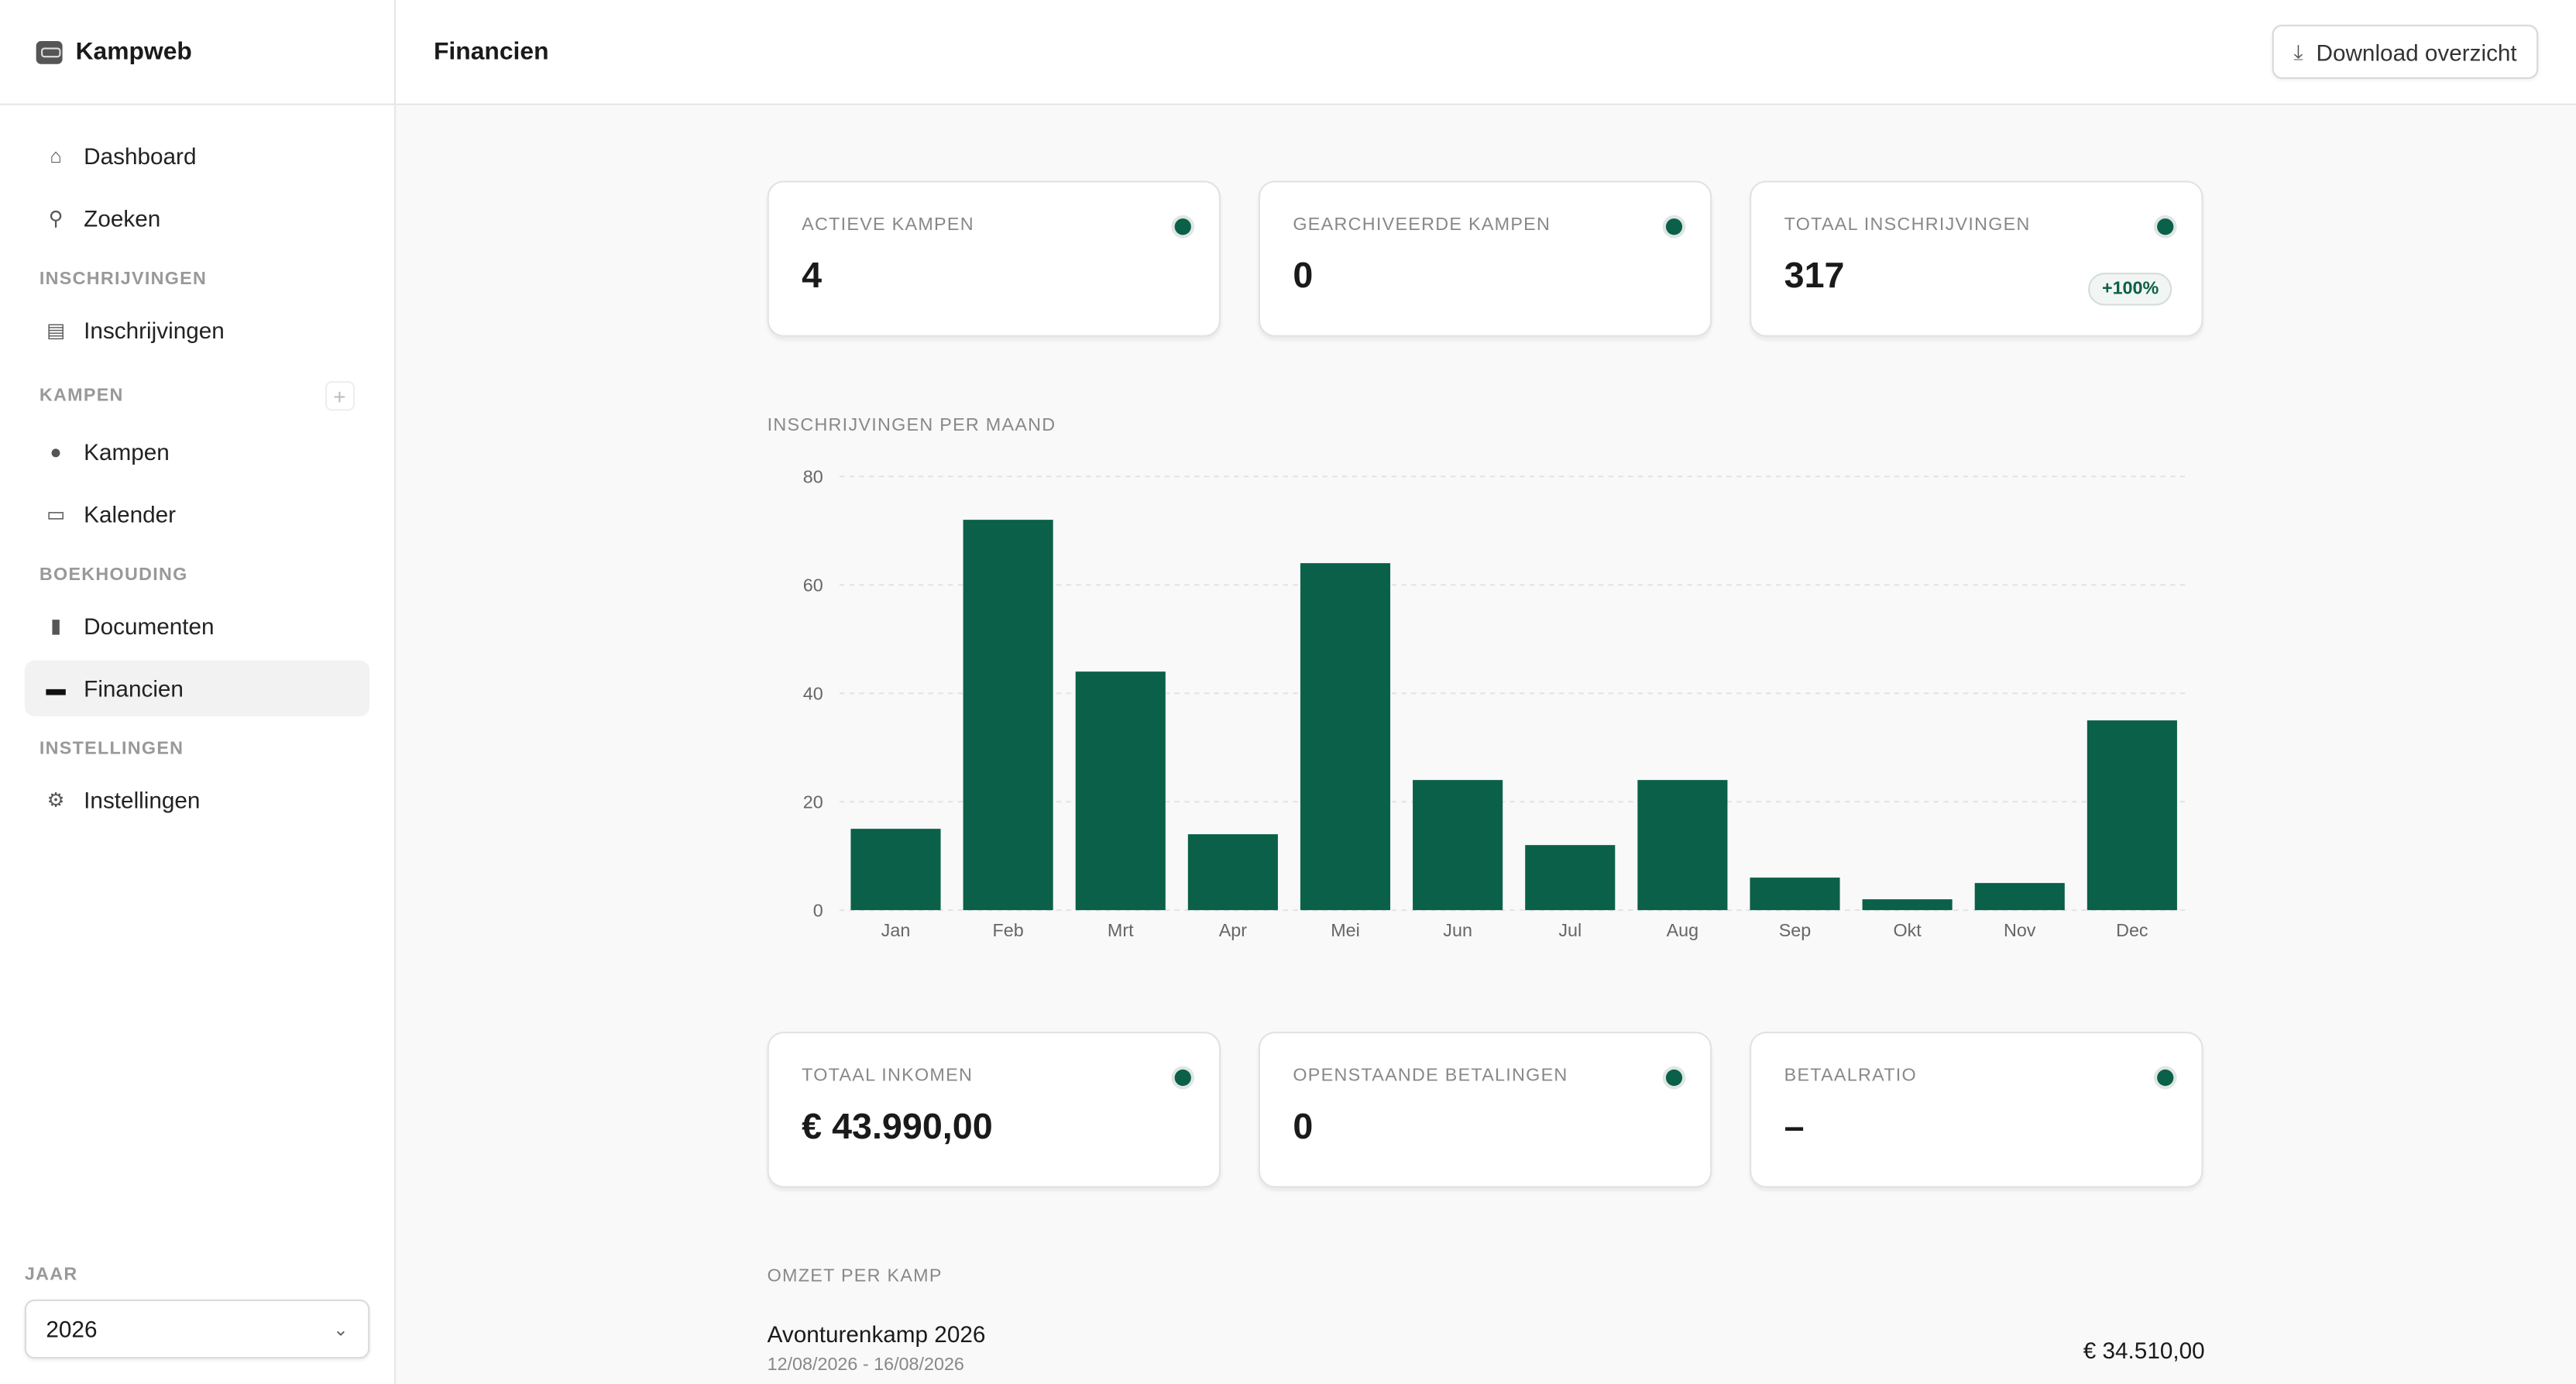  What do you see at coordinates (56, 330) in the screenshot?
I see `registrations-icon: ▤` at bounding box center [56, 330].